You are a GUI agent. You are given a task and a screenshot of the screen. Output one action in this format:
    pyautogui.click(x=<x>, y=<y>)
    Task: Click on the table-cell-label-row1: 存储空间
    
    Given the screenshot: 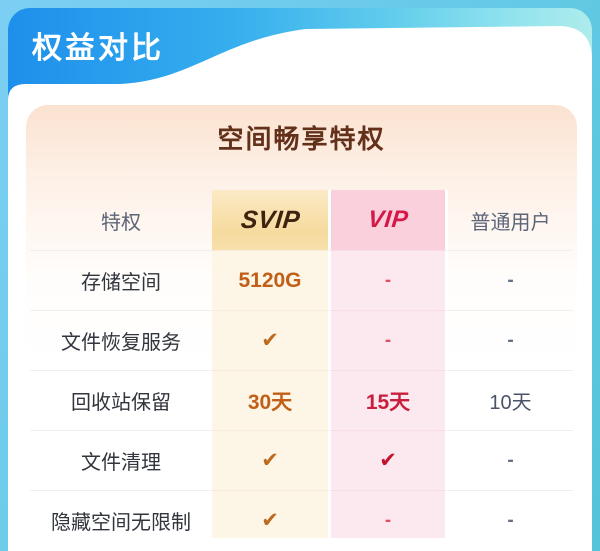 What is the action you would take?
    pyautogui.click(x=121, y=280)
    